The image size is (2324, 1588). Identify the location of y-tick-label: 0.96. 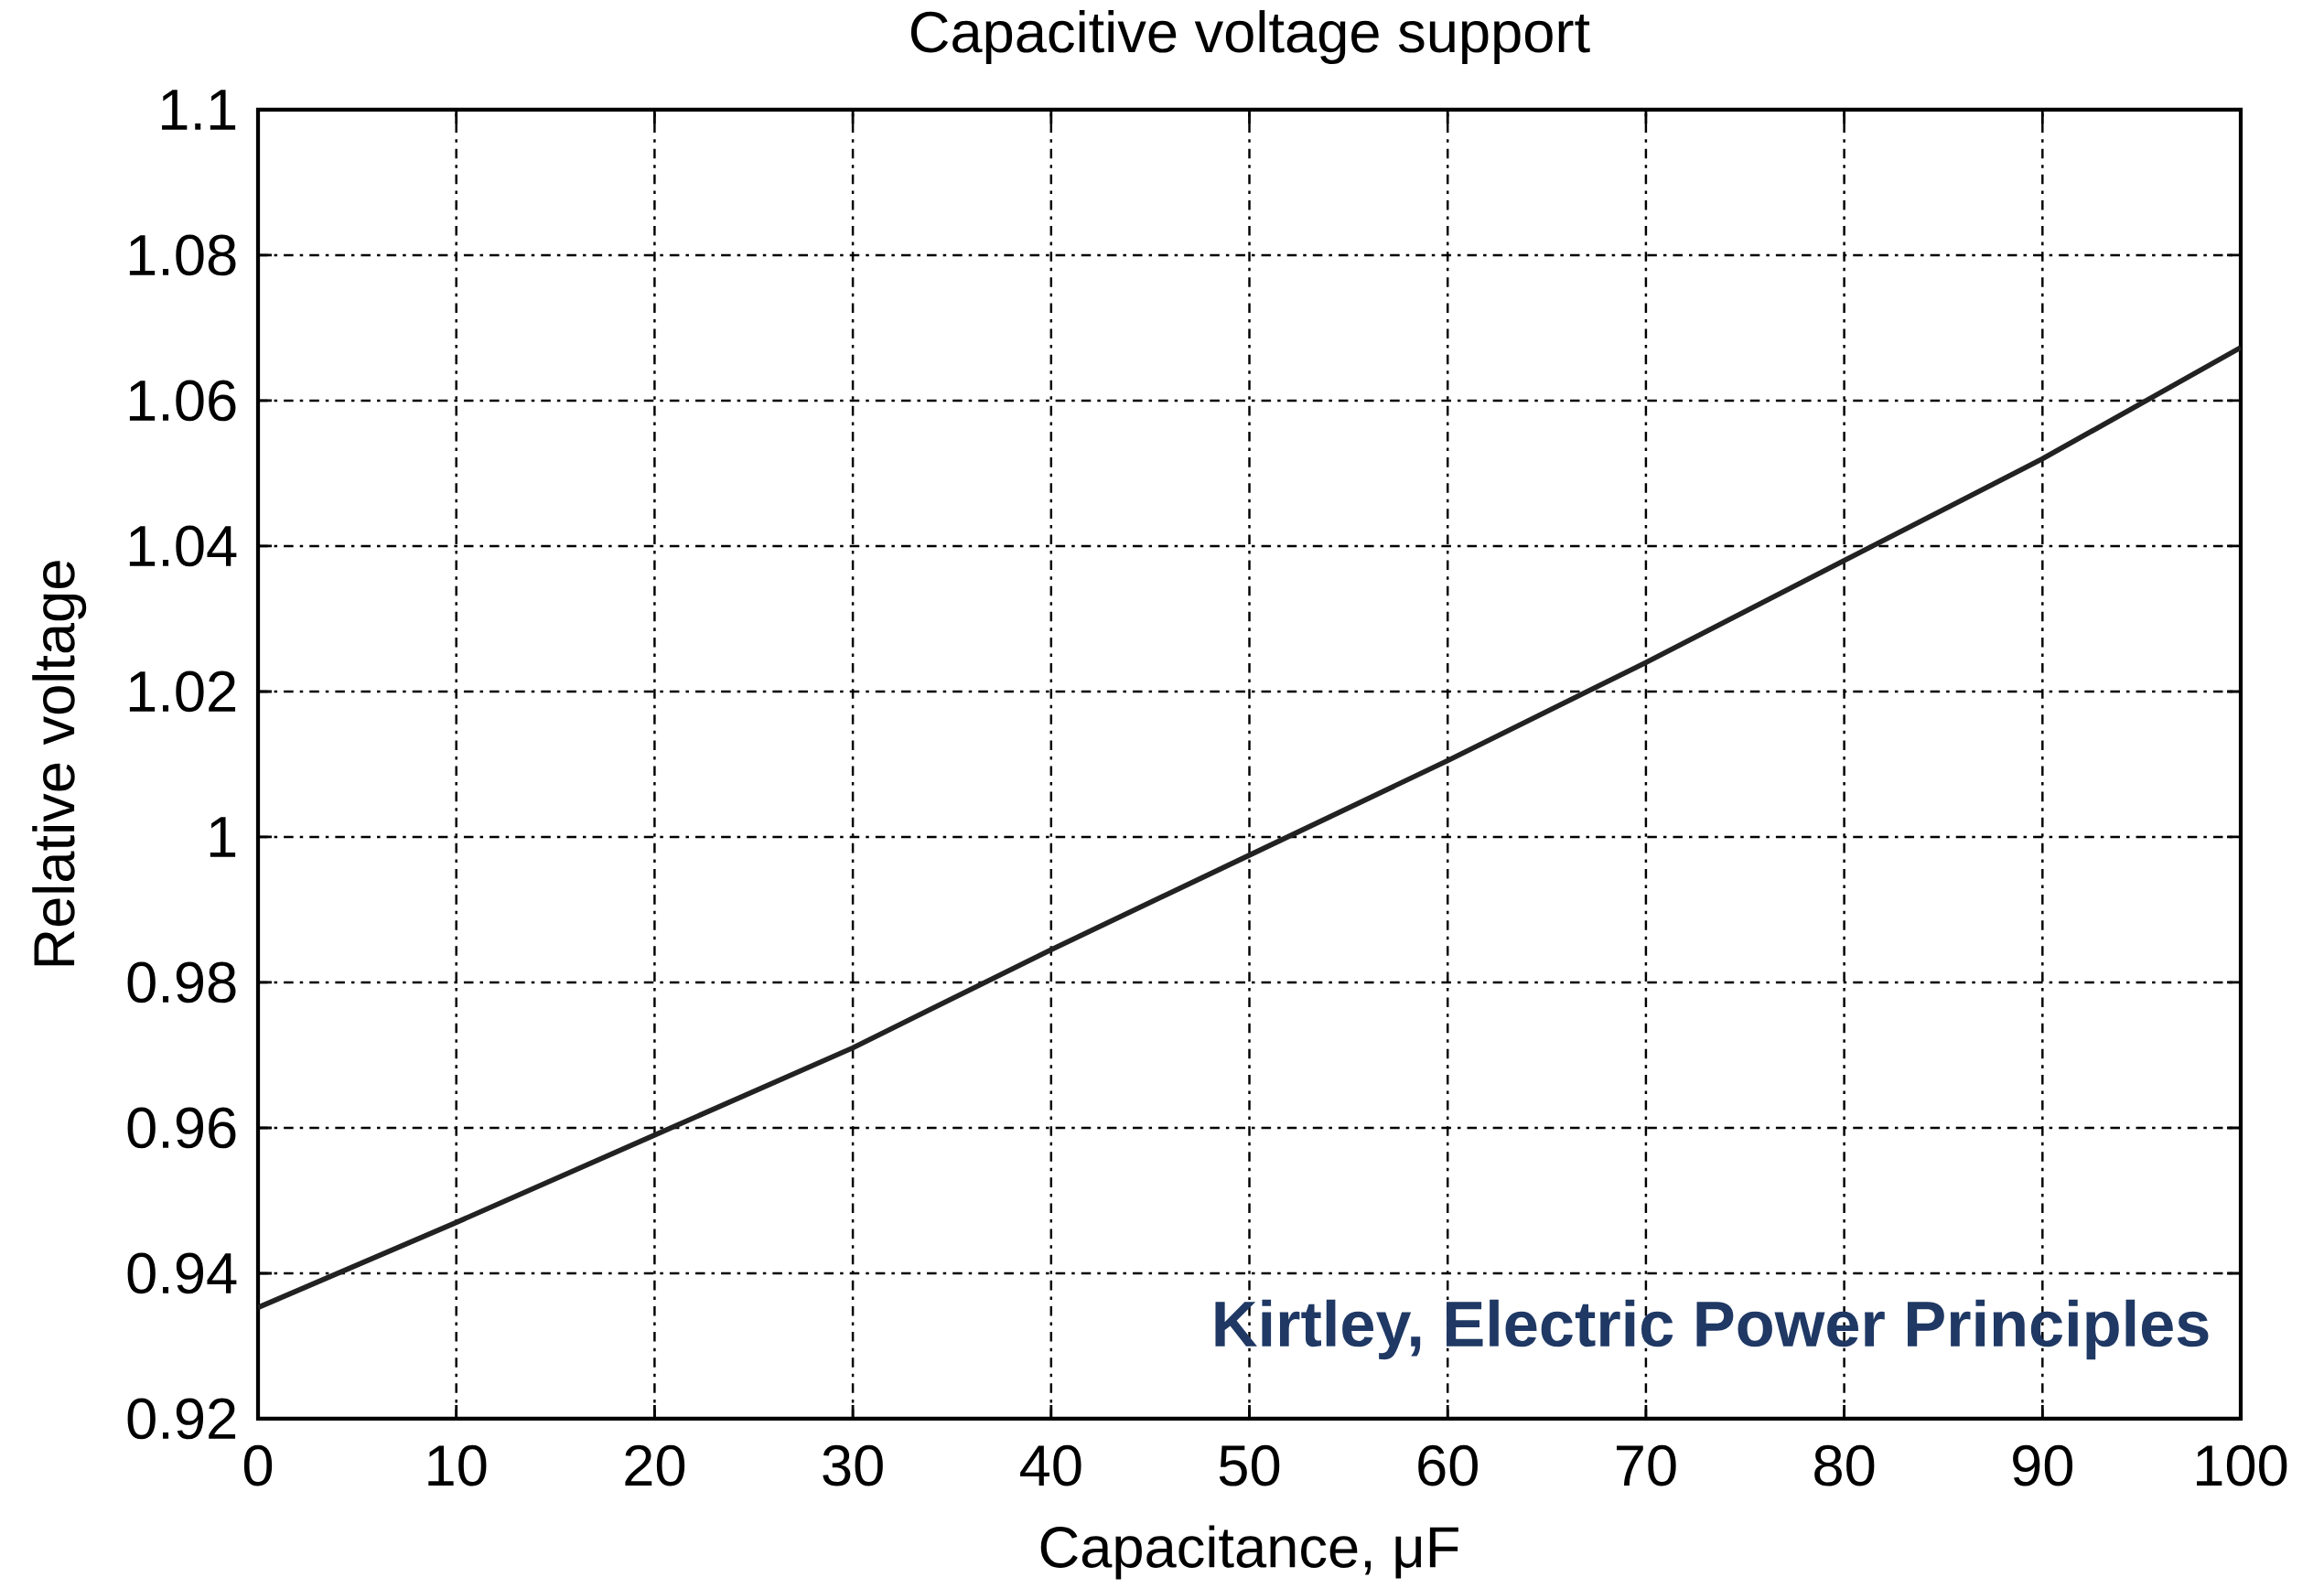
(181, 1128).